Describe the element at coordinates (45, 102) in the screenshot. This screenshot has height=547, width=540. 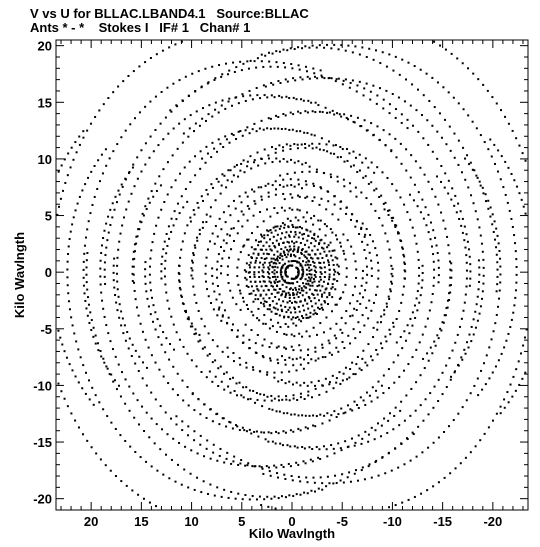
I see `y-tick-label: 15` at that location.